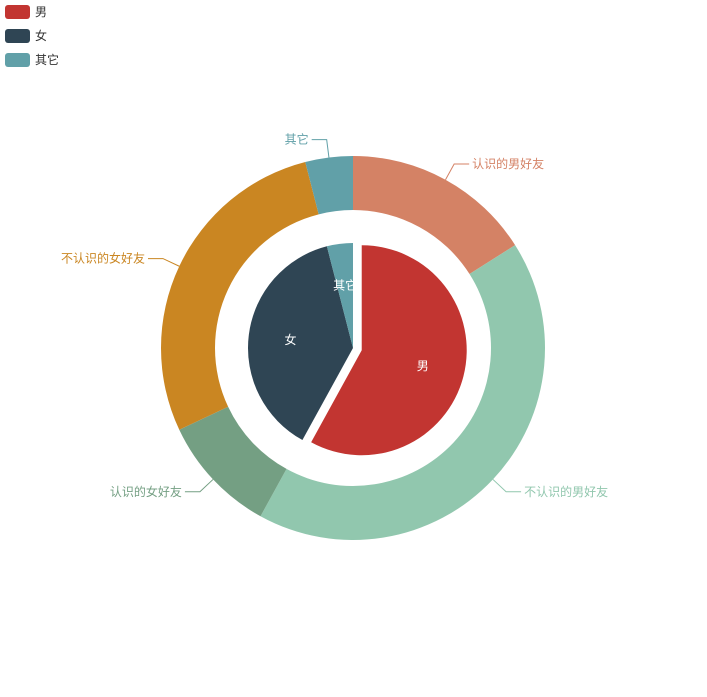  I want to click on legend-item: 女, so click(26, 35).